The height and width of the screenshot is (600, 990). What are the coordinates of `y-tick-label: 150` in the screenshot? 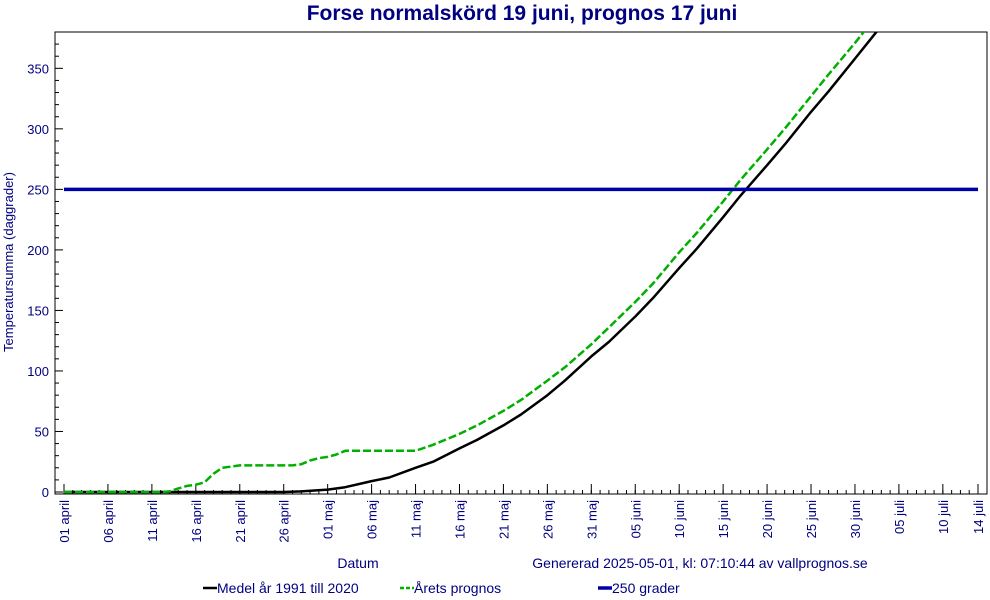 It's located at (38, 310).